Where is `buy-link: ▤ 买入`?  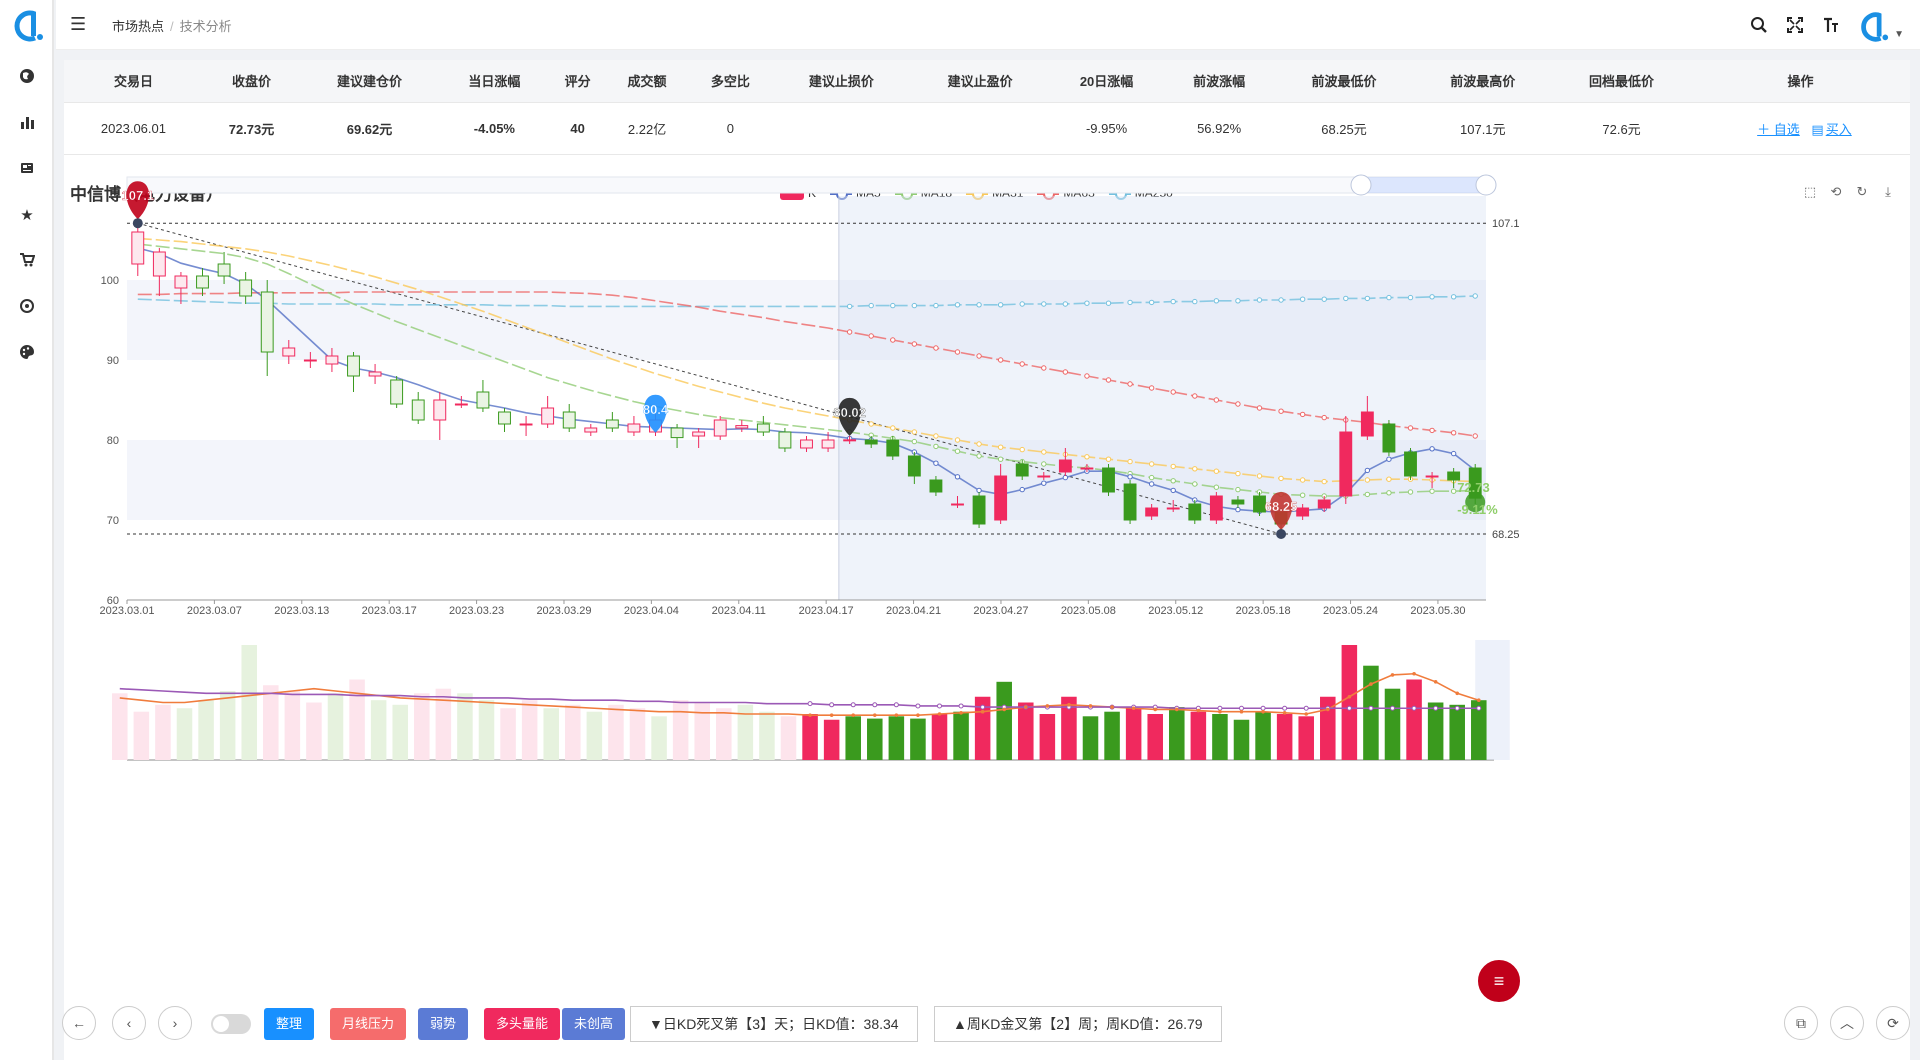
buy-link: ▤ 买入 is located at coordinates (1831, 129).